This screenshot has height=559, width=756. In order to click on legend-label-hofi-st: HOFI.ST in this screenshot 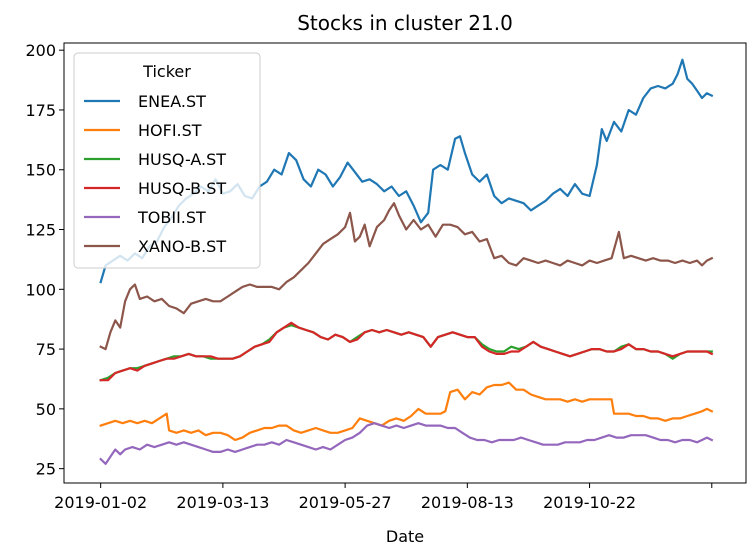, I will do `click(170, 130)`.